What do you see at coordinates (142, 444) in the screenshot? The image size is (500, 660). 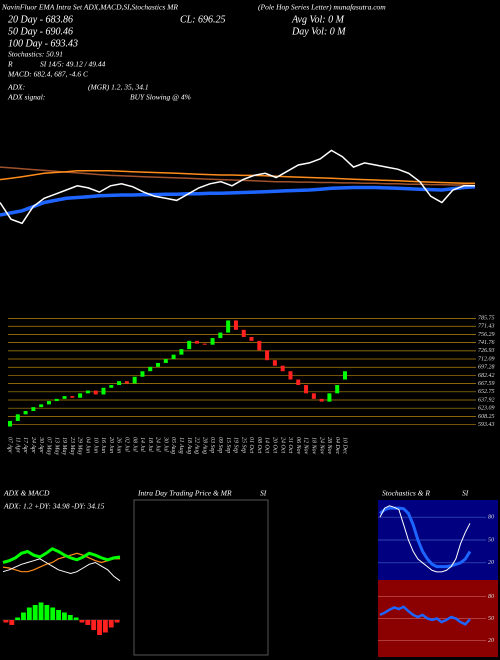 I see `x-tick-label: 14 Jul` at bounding box center [142, 444].